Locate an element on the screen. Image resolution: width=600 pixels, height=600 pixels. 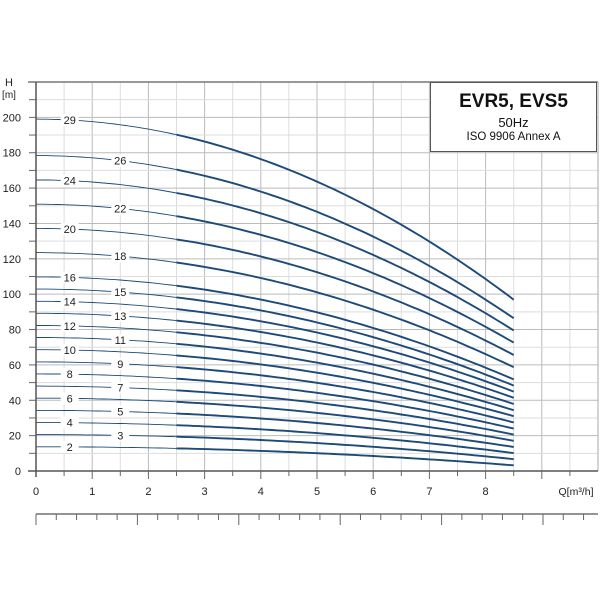
curve-label: 18 is located at coordinates (120, 257).